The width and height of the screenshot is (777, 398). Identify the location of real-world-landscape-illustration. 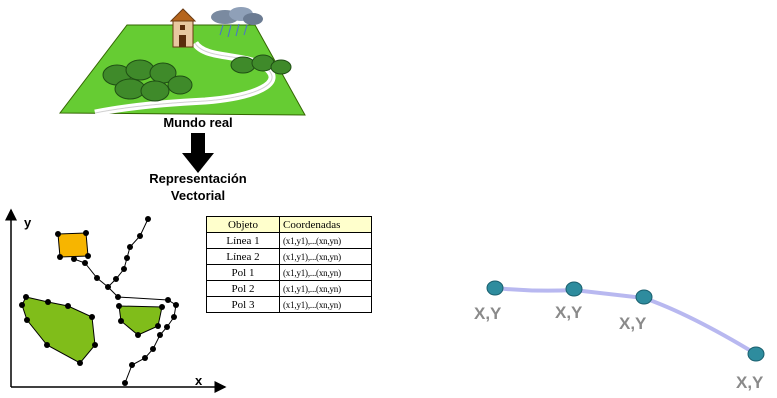
(182, 62).